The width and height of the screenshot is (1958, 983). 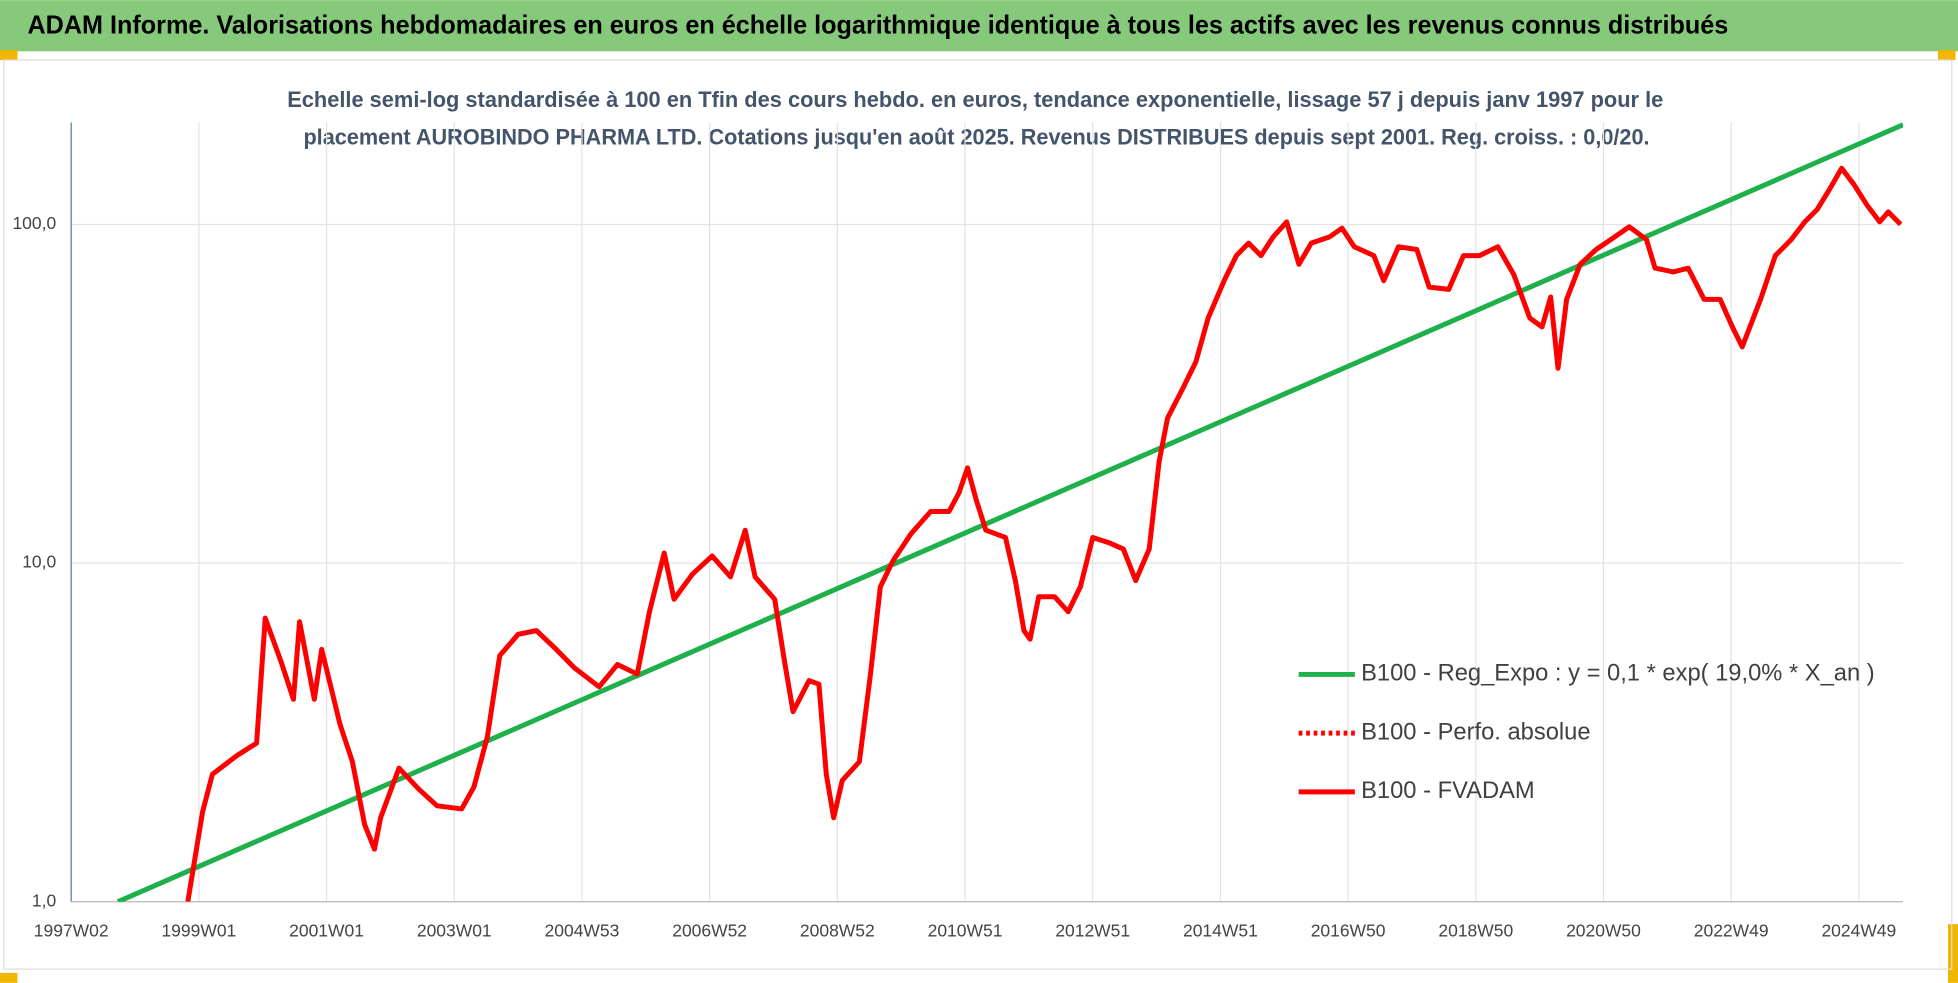 I want to click on x-tick-label: 2006W52, so click(x=709, y=930).